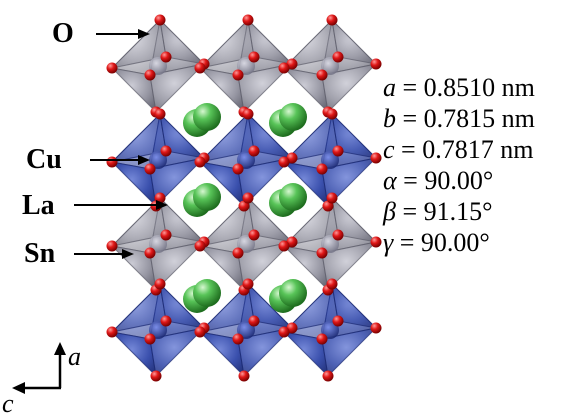 The image size is (586, 418). Describe the element at coordinates (40, 253) in the screenshot. I see `tin-label: Sn` at that location.